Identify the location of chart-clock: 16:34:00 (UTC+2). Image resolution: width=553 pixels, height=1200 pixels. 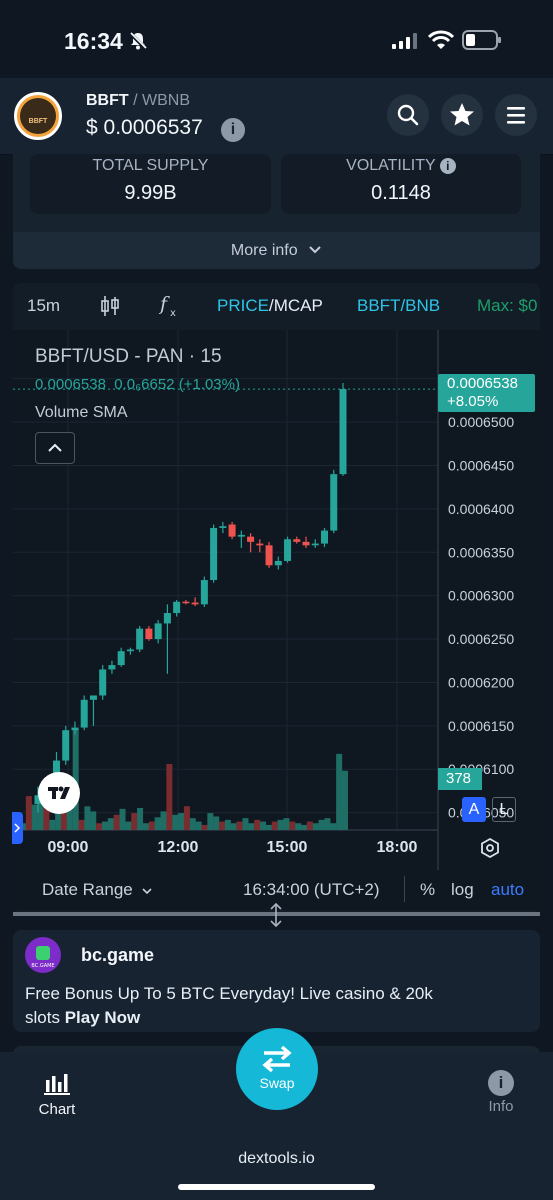
(311, 889).